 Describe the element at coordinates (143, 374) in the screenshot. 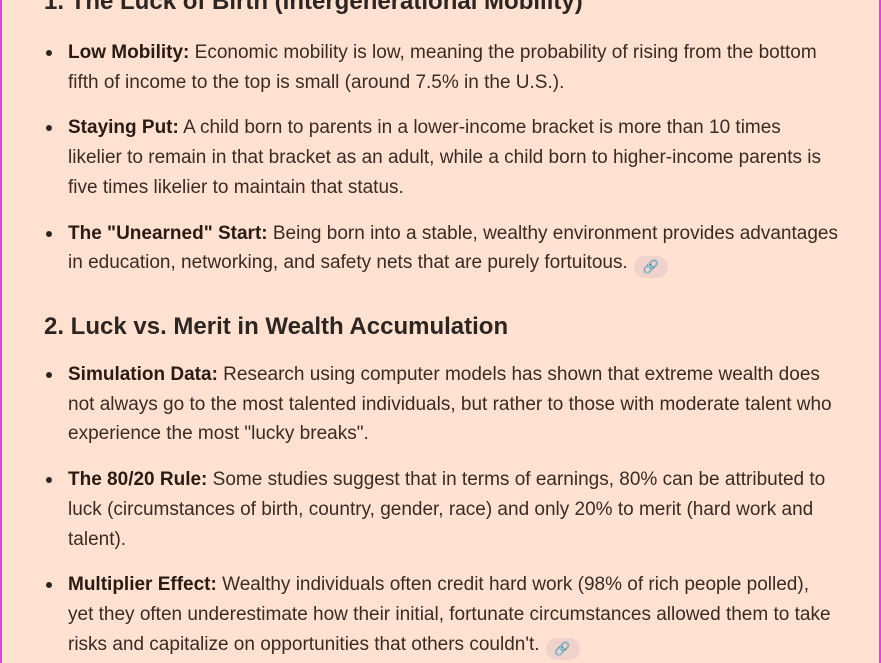

I see `item-label: Simulation Data:` at that location.